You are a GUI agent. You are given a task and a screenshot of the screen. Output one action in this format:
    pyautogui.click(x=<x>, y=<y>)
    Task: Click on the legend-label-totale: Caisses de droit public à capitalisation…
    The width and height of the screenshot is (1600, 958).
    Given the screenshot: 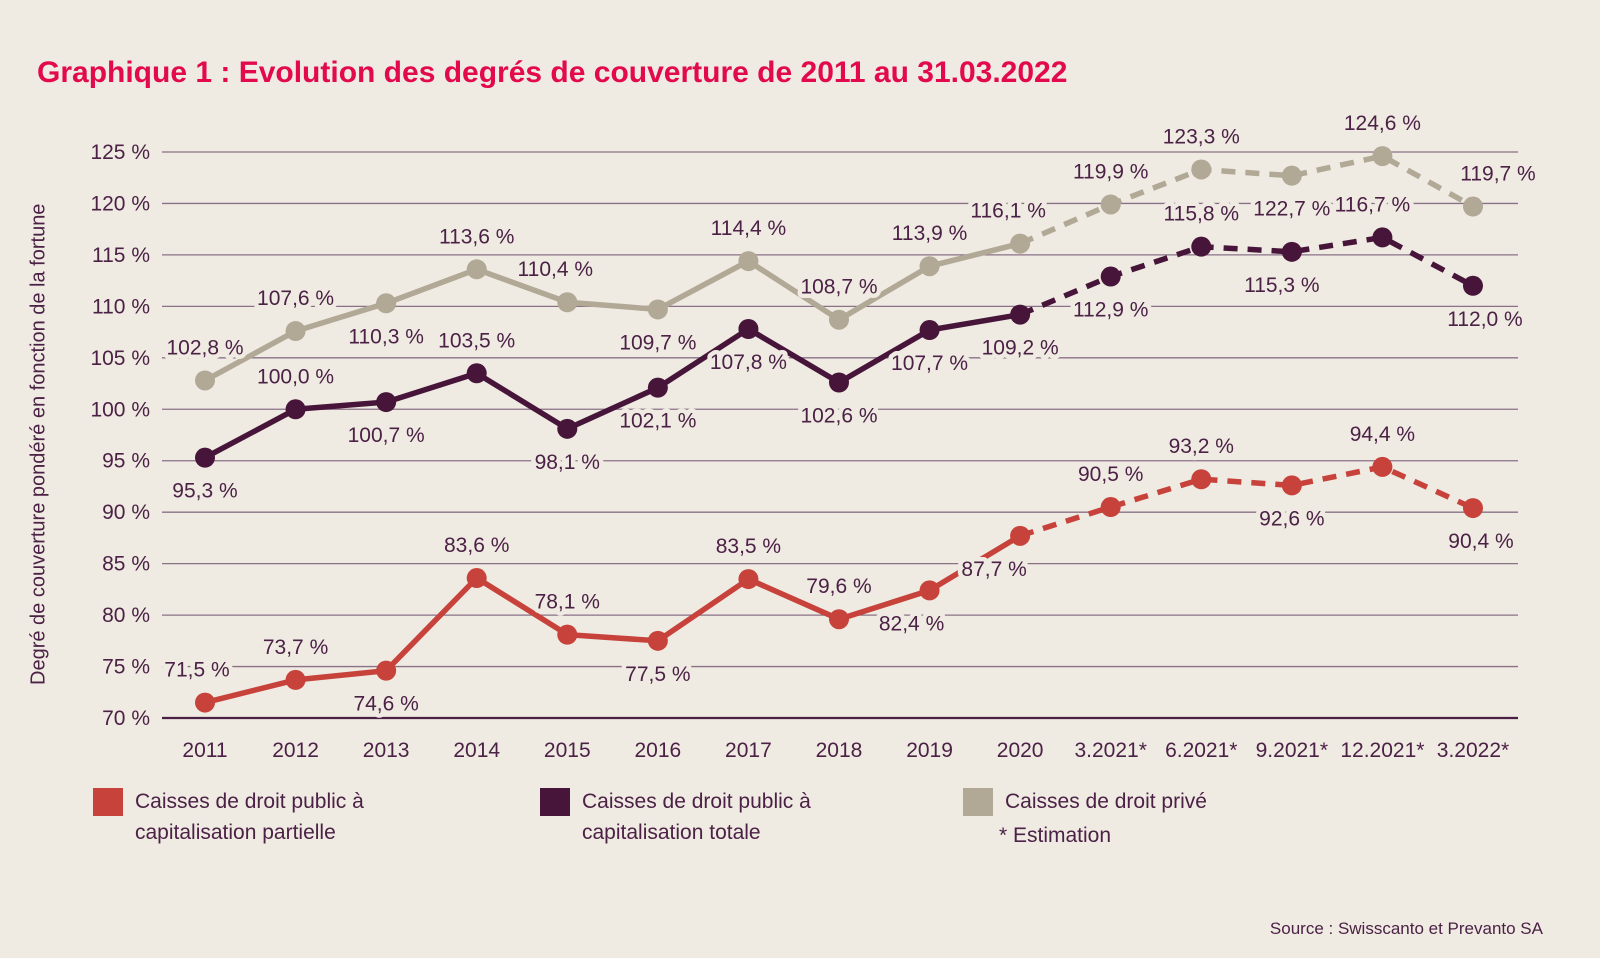 What is the action you would take?
    pyautogui.click(x=696, y=817)
    